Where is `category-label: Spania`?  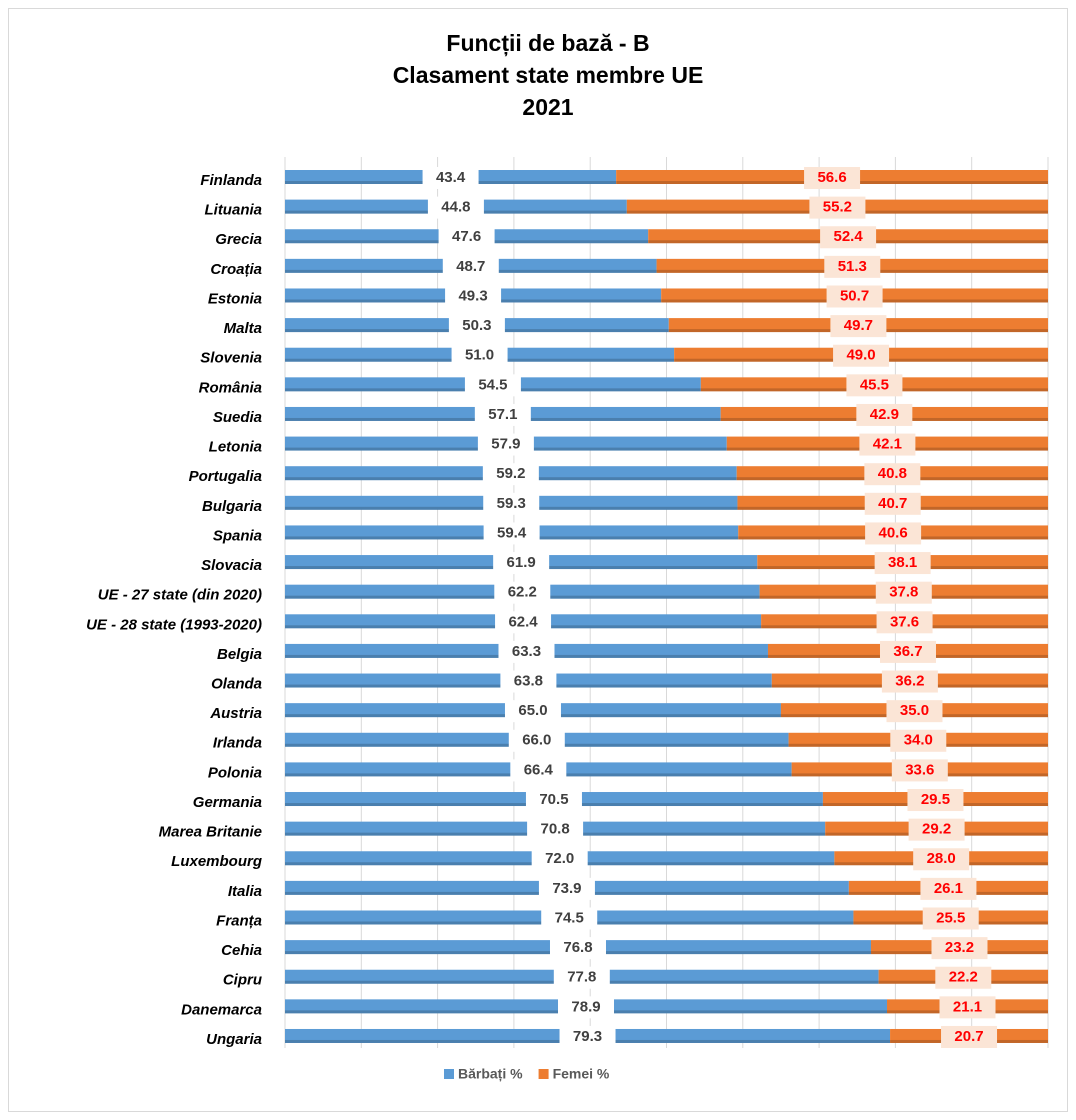 category-label: Spania is located at coordinates (237, 535).